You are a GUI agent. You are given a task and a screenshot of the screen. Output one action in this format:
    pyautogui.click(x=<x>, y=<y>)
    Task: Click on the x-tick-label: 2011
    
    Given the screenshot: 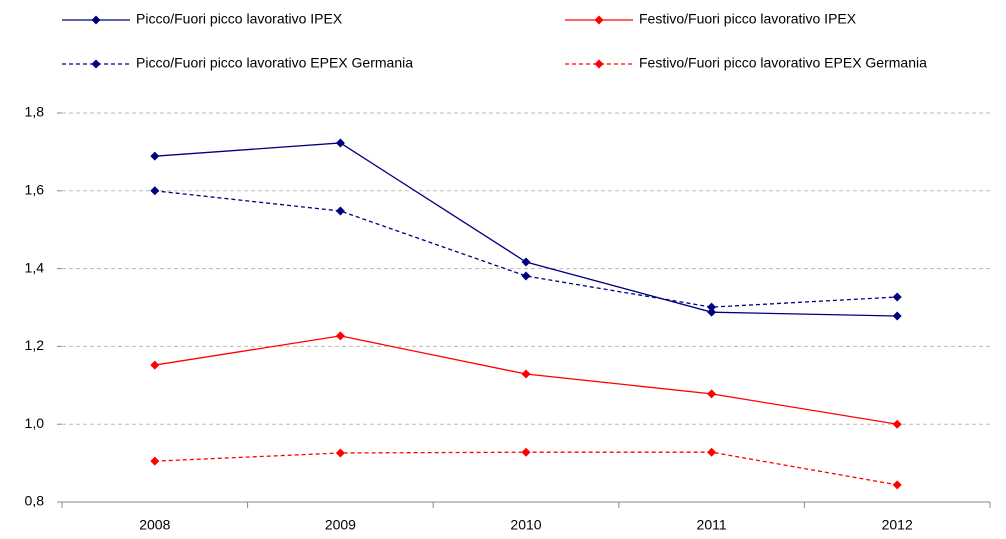 What is the action you would take?
    pyautogui.click(x=712, y=525)
    